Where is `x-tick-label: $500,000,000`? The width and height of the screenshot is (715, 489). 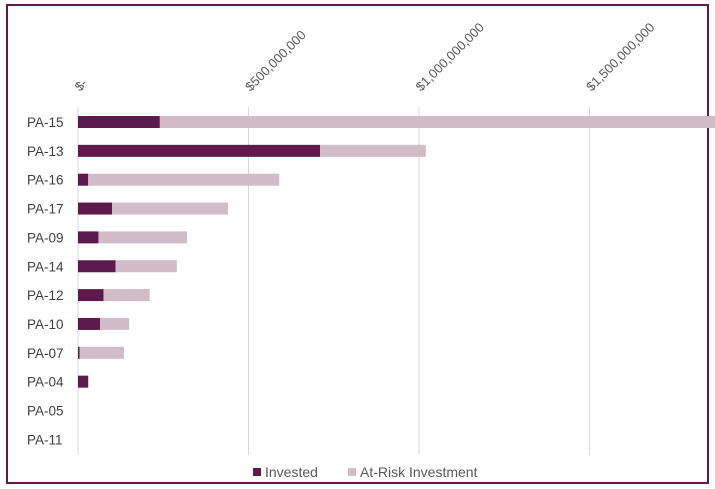 x-tick-label: $500,000,000 is located at coordinates (275, 60).